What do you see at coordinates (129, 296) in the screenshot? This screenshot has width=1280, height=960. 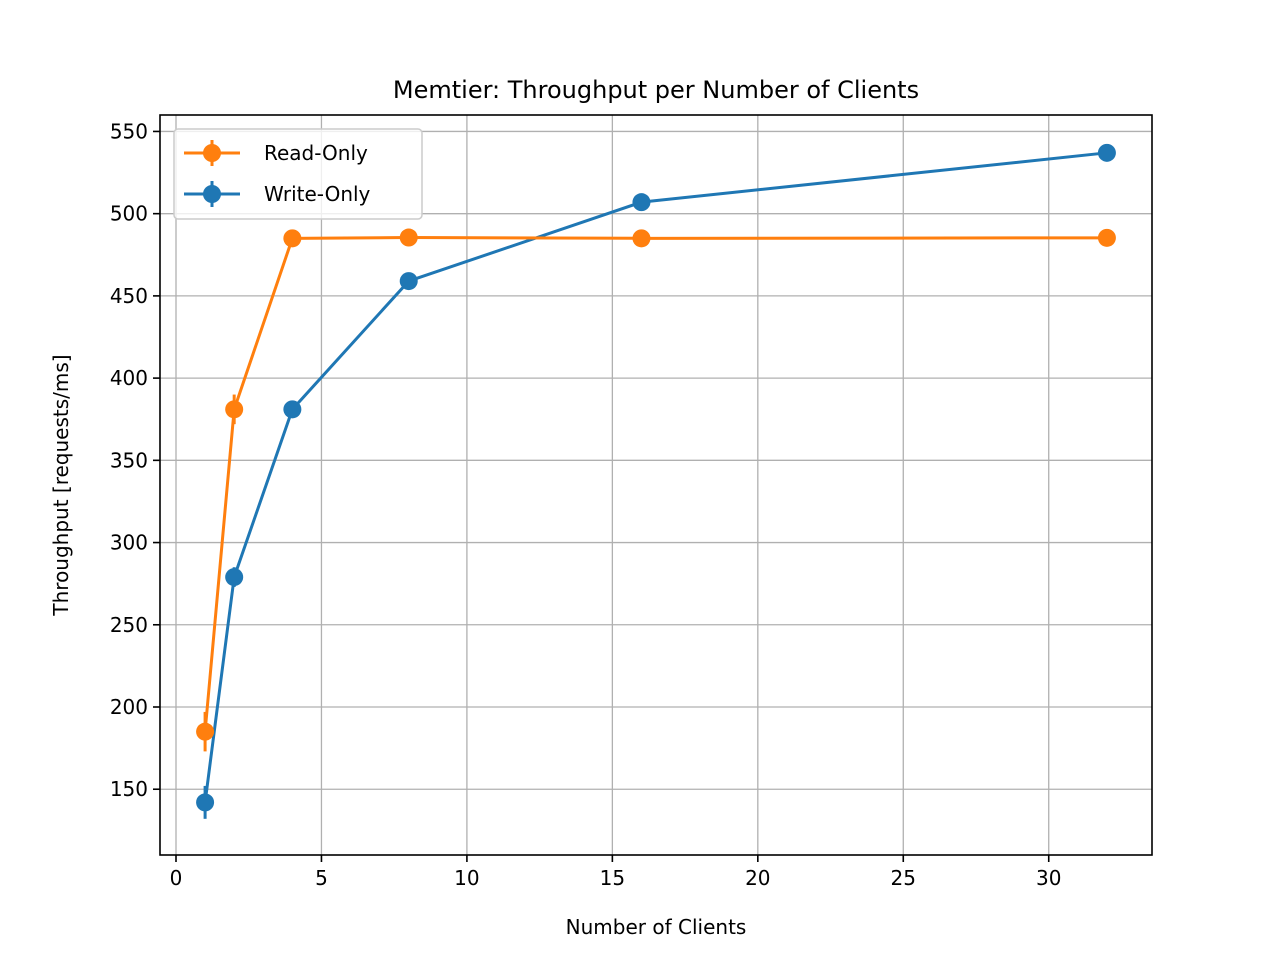 I see `y-tick-label: 450` at bounding box center [129, 296].